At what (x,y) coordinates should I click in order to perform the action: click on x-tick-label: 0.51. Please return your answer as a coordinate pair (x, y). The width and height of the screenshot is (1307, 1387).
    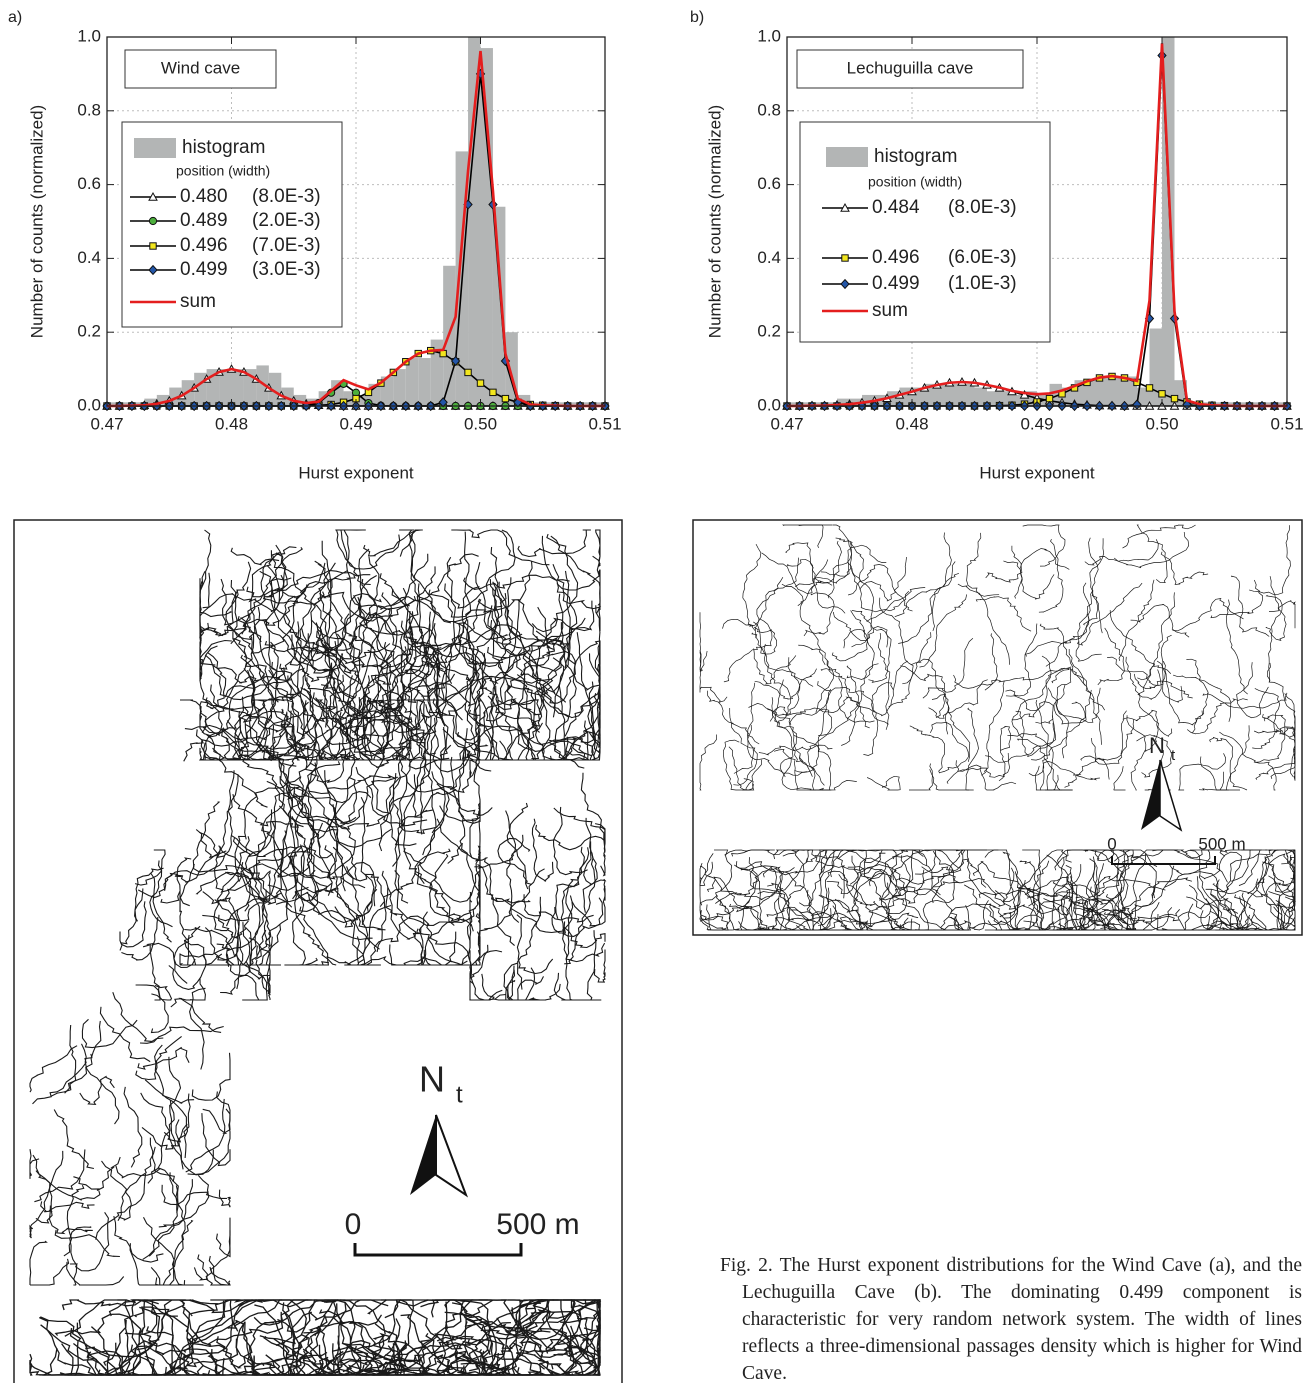
    Looking at the image, I should click on (1286, 423).